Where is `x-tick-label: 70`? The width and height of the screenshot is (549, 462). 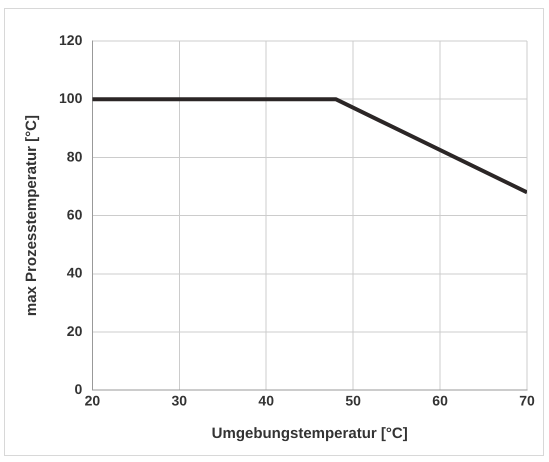
x-tick-label: 70 is located at coordinates (527, 400).